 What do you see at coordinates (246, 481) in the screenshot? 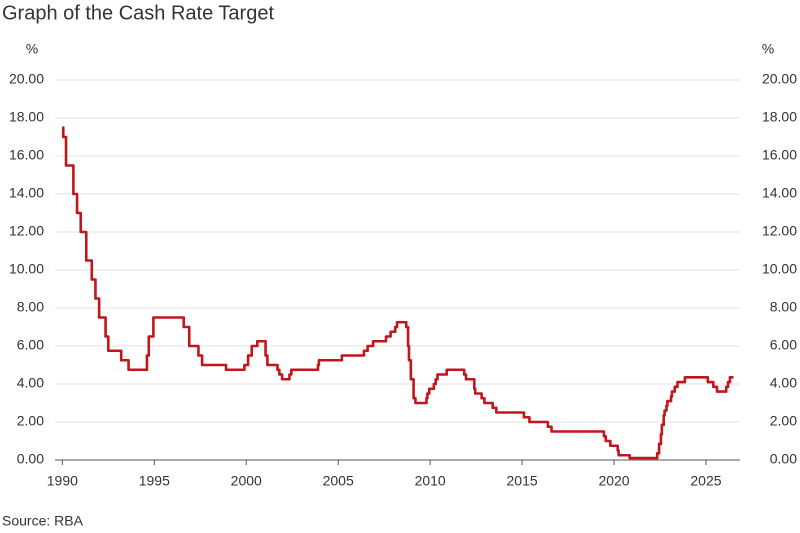
I see `x-tick-label: 2000` at bounding box center [246, 481].